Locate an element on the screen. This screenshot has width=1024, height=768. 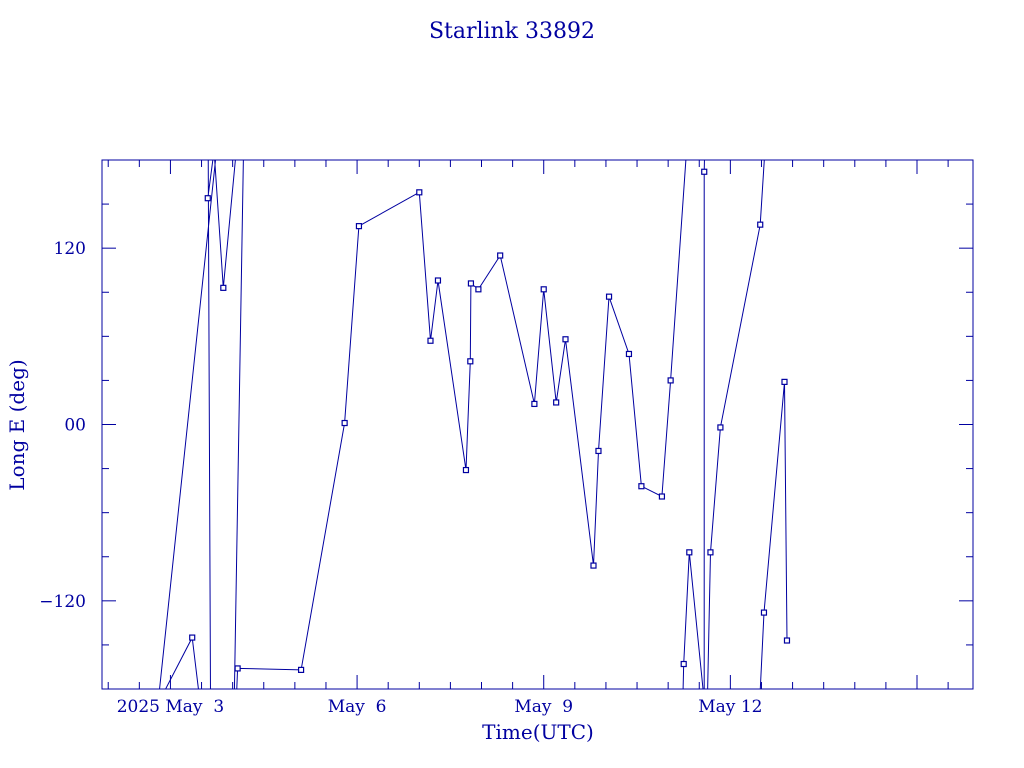
y-axis-label: Long E (deg) is located at coordinates (17, 424).